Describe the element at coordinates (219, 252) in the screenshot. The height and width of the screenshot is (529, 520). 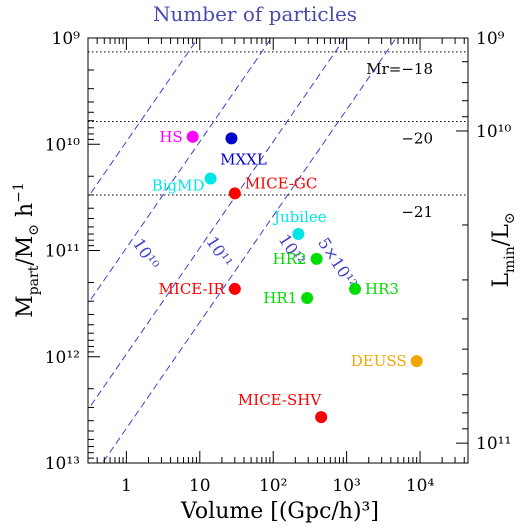
I see `particle-line-label: 10¹¹` at that location.